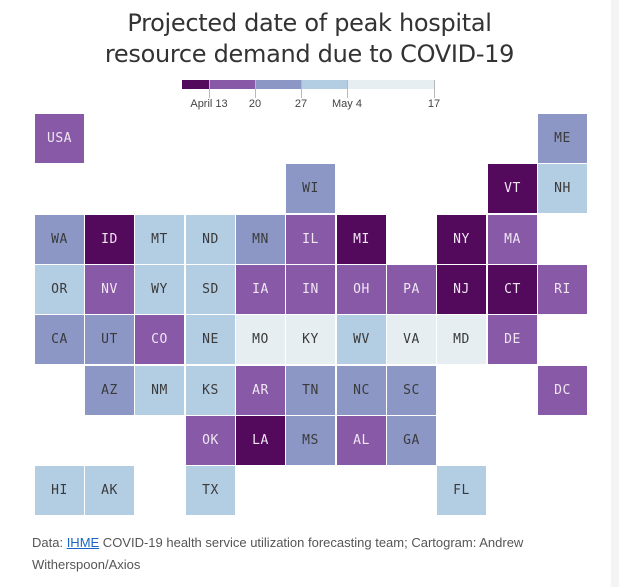 This screenshot has height=587, width=619. What do you see at coordinates (361, 289) in the screenshot?
I see `tile-oh: OH` at bounding box center [361, 289].